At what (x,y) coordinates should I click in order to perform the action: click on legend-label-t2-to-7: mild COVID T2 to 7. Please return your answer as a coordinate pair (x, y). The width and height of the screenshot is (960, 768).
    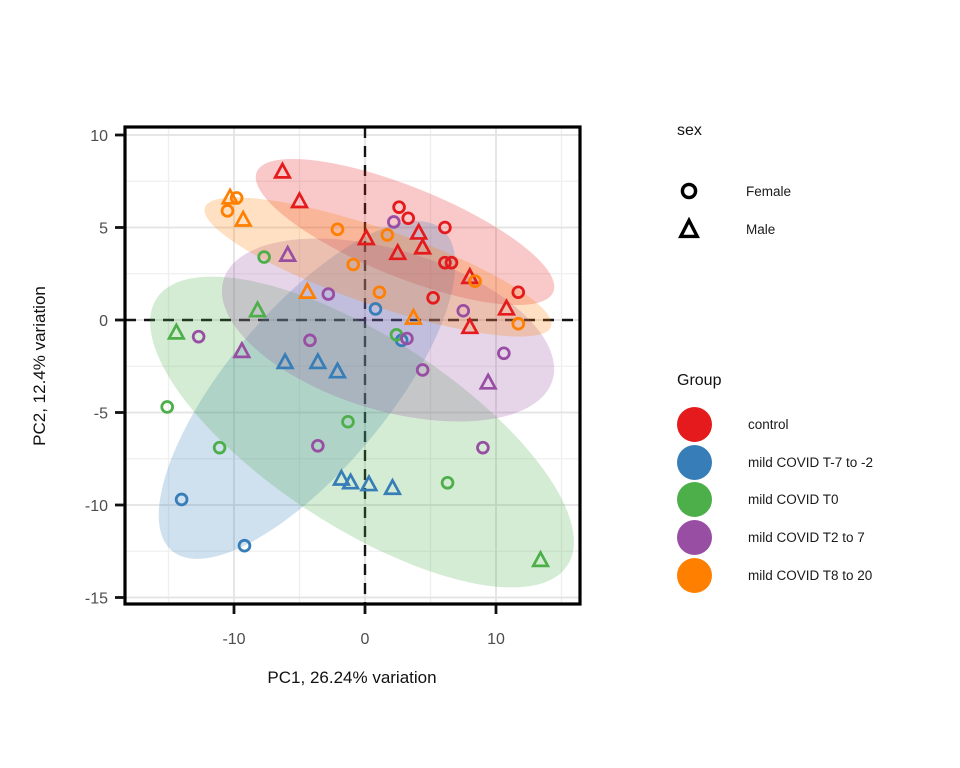
    Looking at the image, I should click on (806, 538).